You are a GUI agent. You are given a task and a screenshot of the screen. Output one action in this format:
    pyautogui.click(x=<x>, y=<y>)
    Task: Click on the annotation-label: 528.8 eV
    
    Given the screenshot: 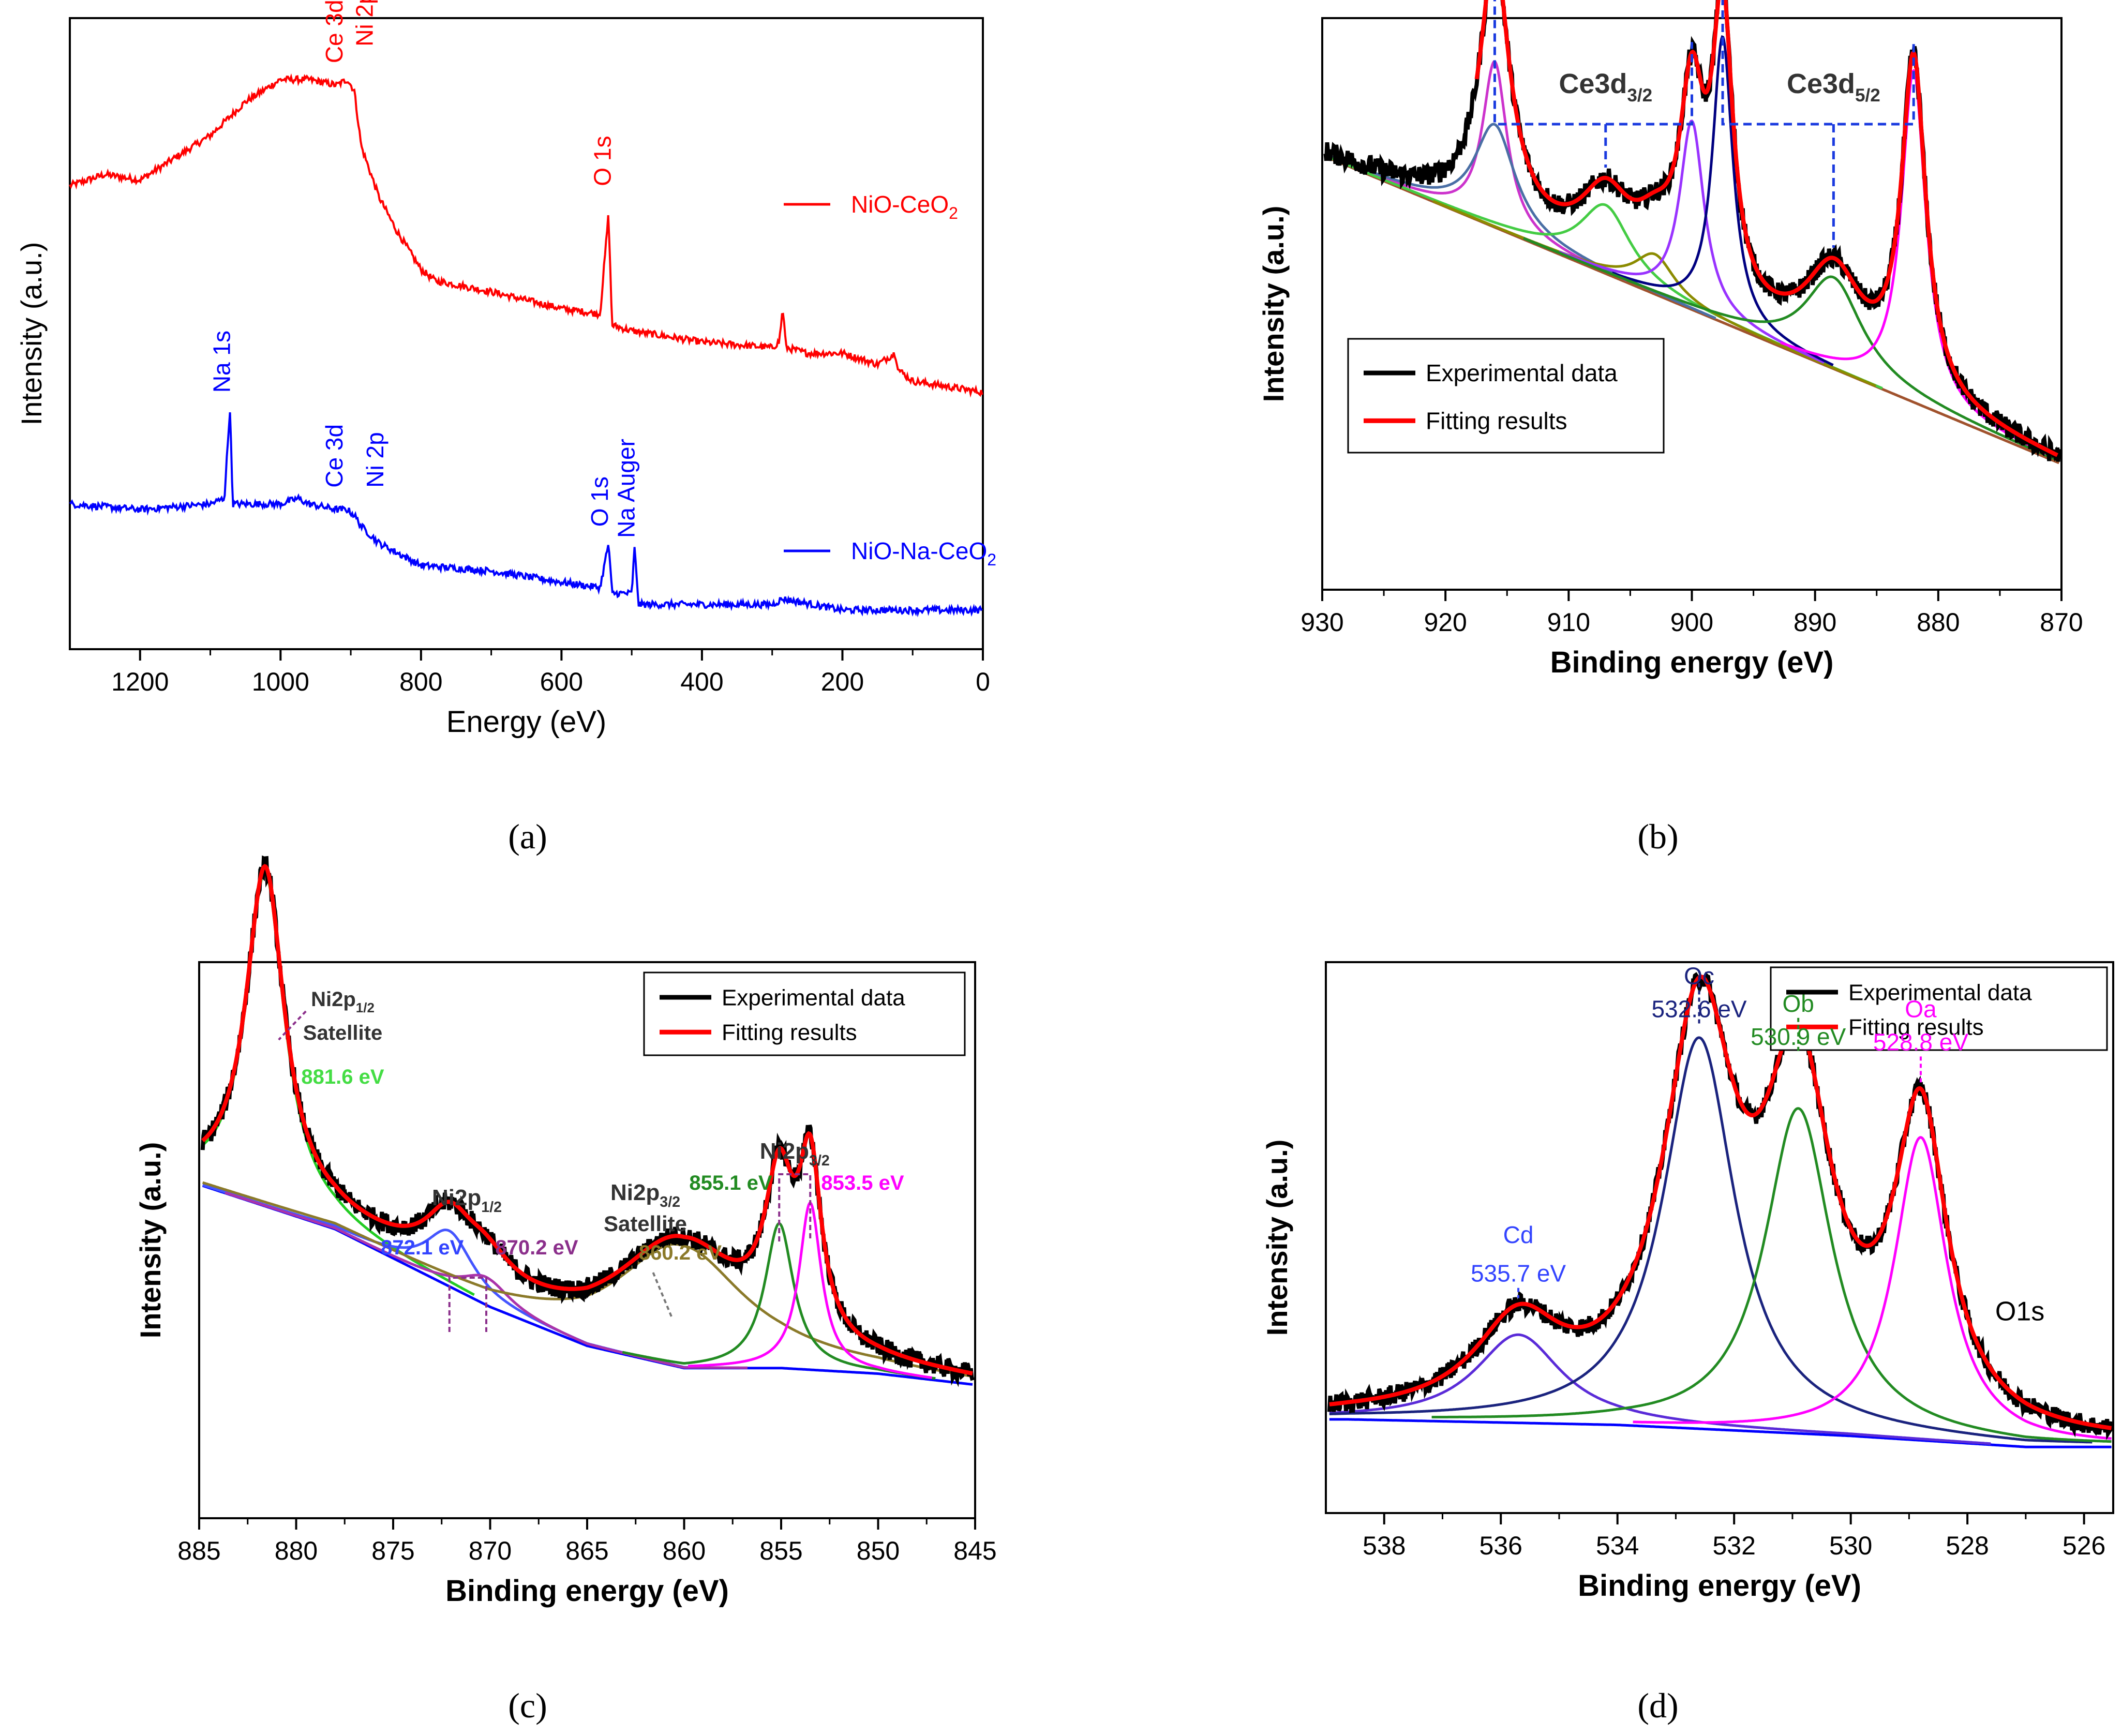 What is the action you would take?
    pyautogui.click(x=1920, y=1041)
    